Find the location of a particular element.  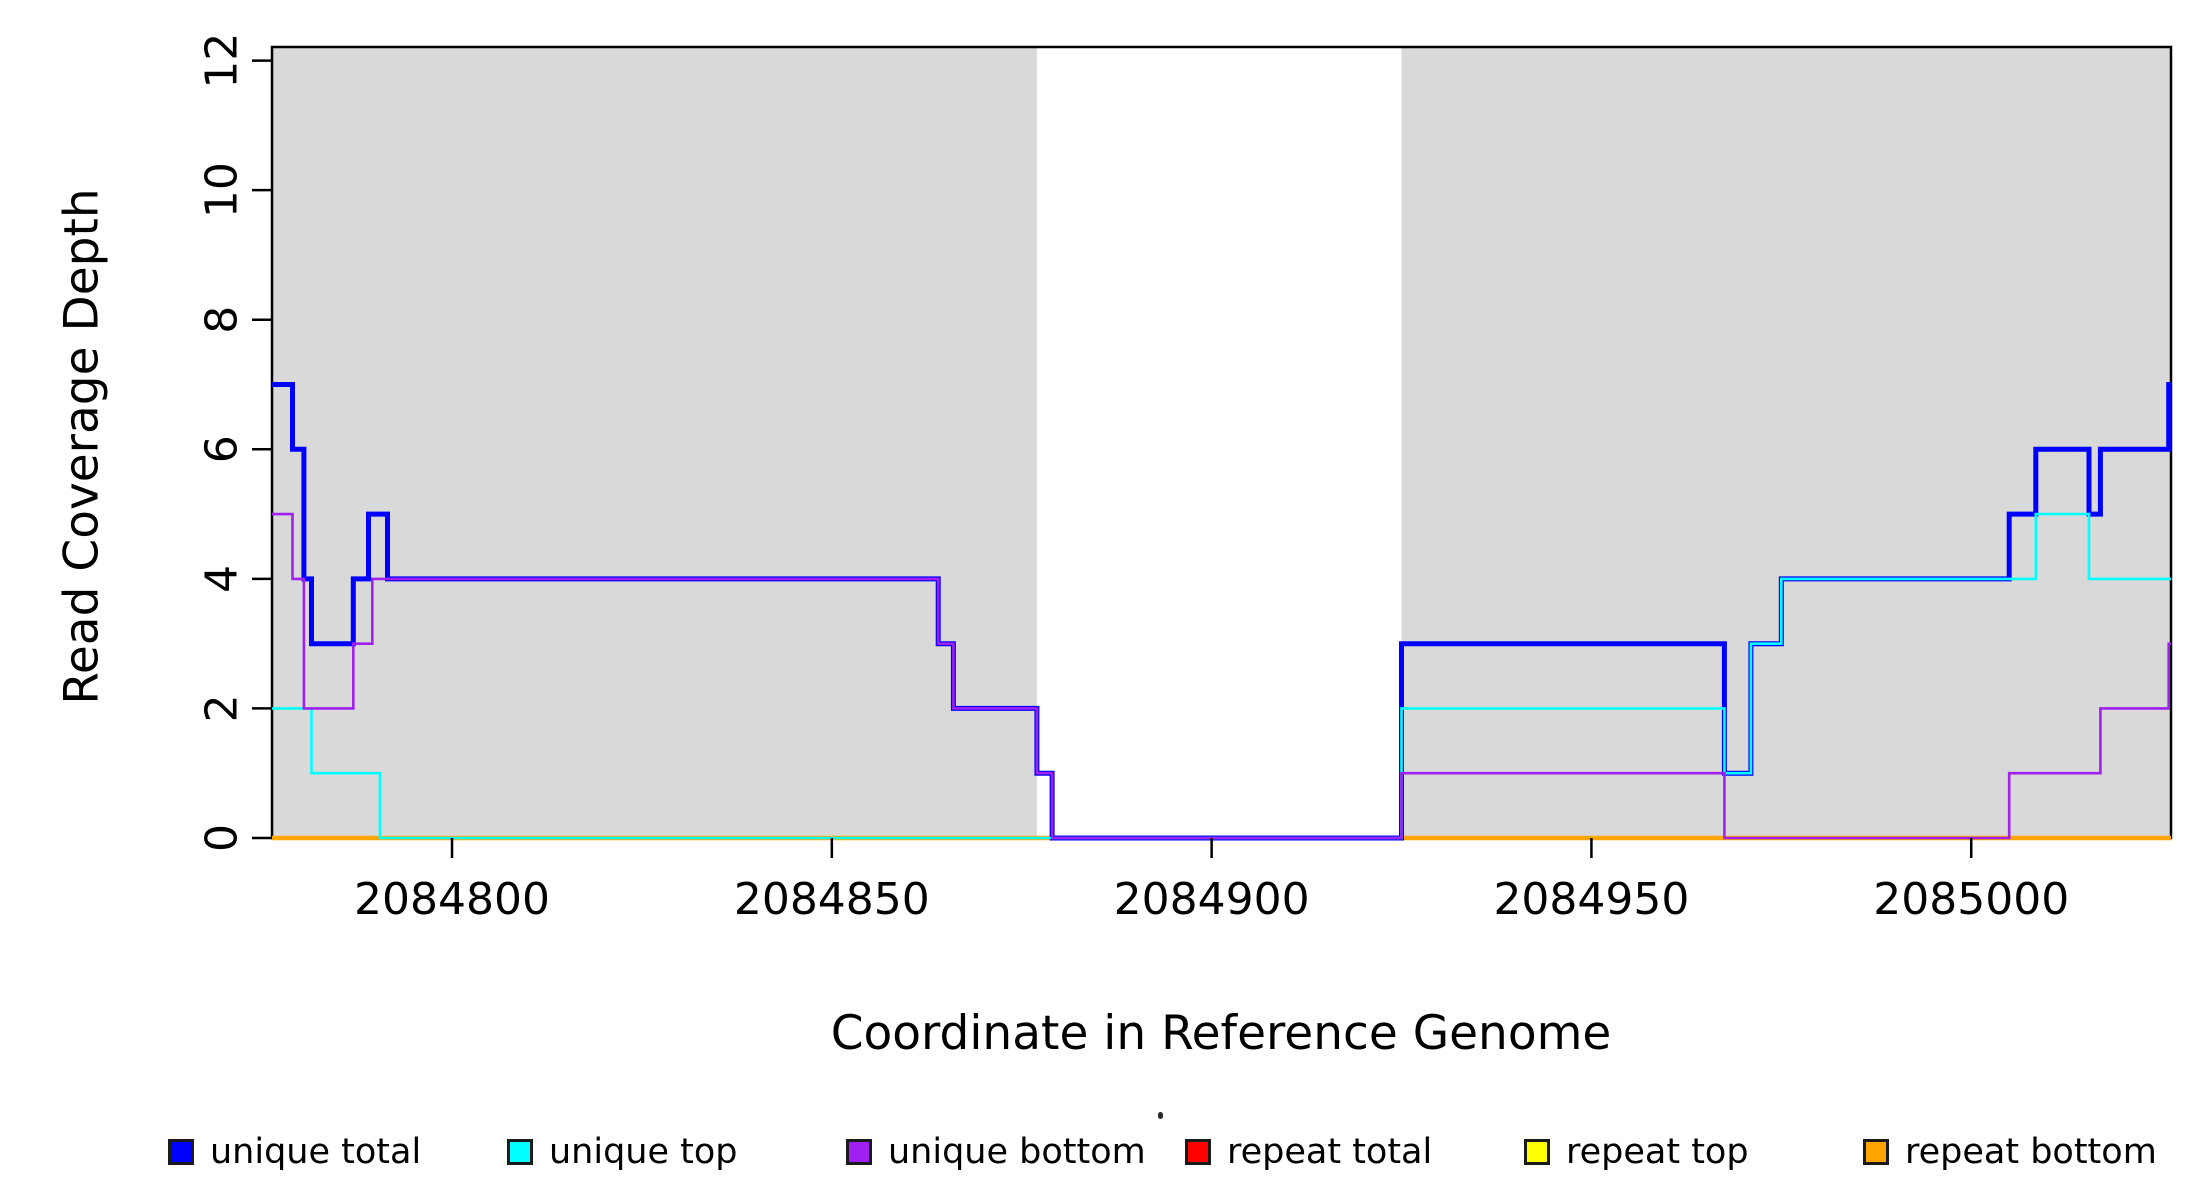

legend-item-repeat-total: repeat total is located at coordinates (1308, 1152).